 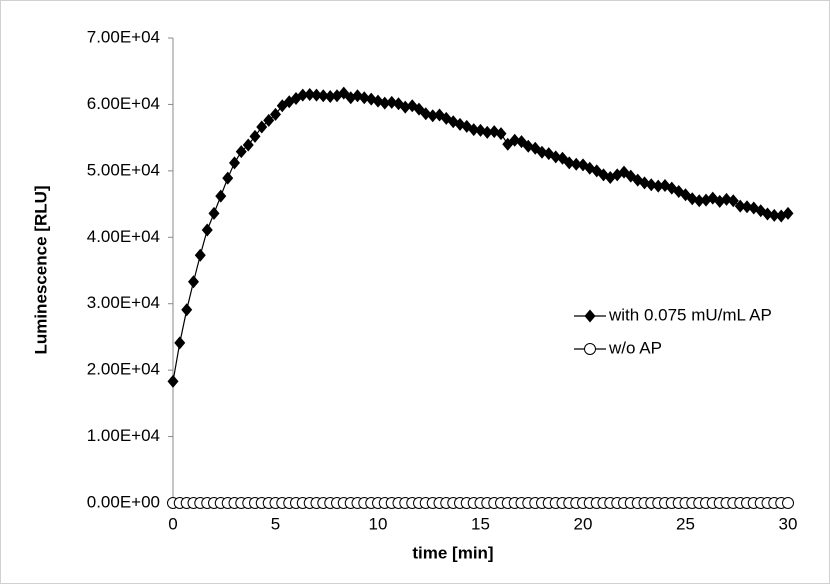 What do you see at coordinates (123, 169) in the screenshot?
I see `y-tick-label: 5.00E+04` at bounding box center [123, 169].